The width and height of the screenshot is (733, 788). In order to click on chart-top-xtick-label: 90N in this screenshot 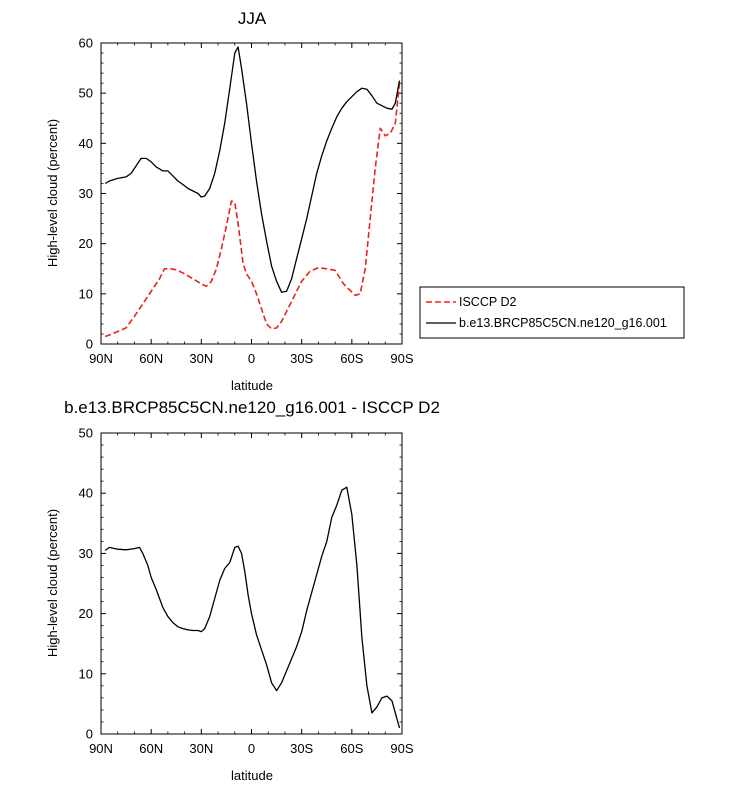, I will do `click(101, 358)`.